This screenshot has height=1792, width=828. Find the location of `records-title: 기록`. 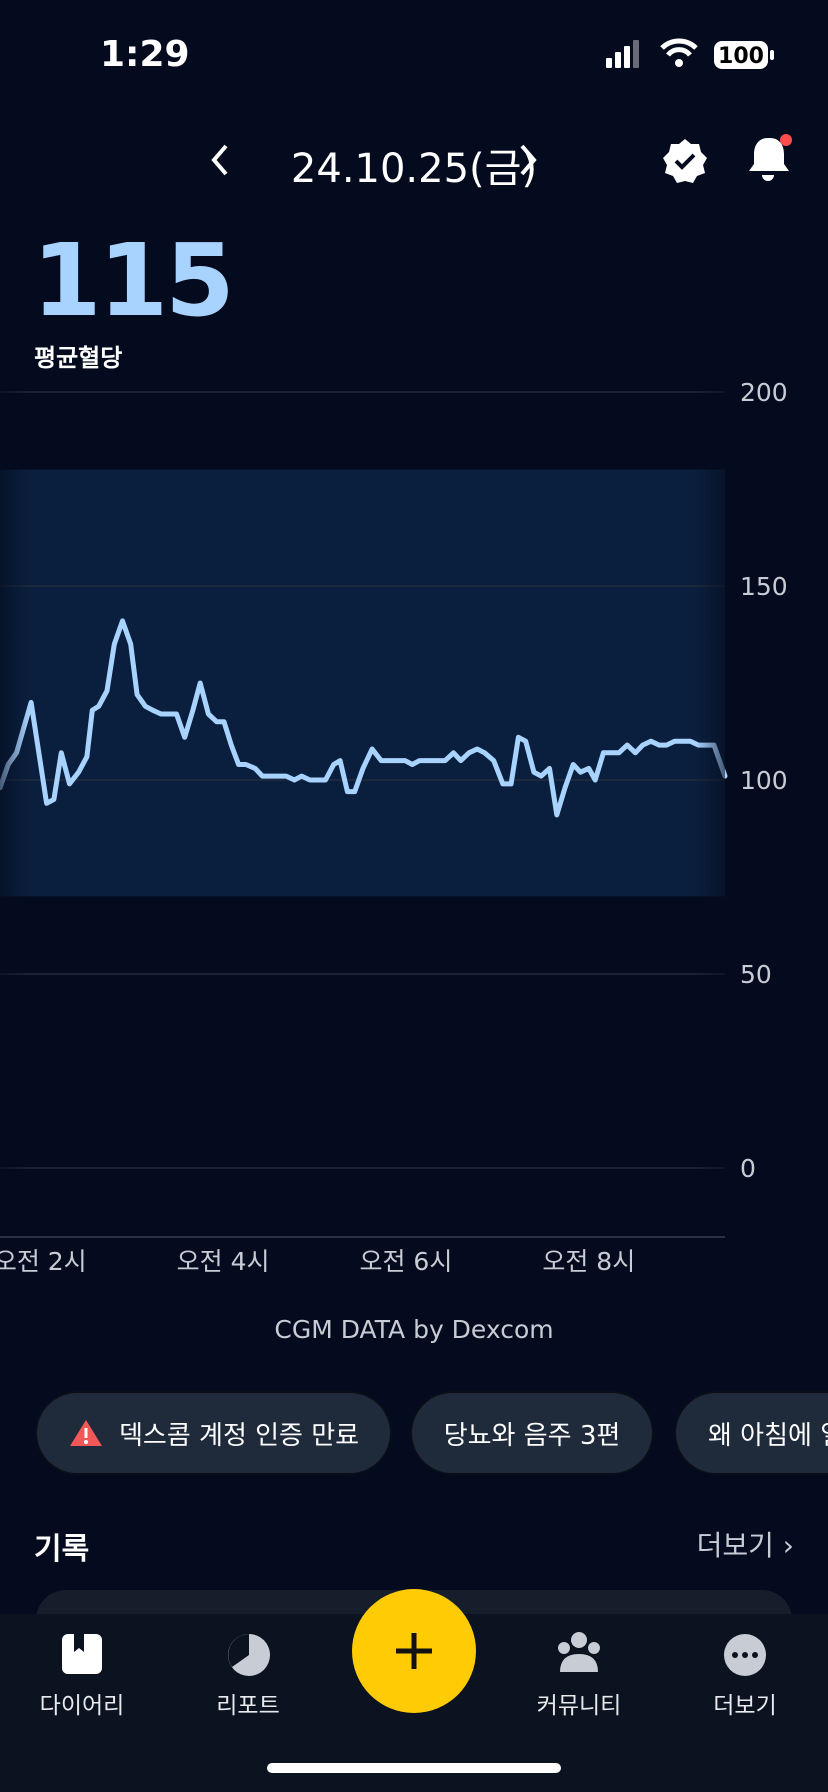

records-title: 기록 is located at coordinates (62, 1549).